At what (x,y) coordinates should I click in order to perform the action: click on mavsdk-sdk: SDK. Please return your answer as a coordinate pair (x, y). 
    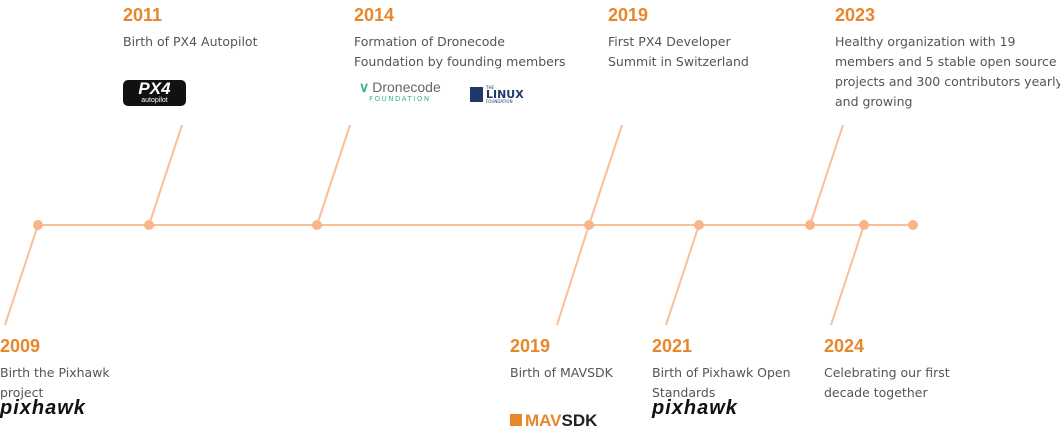
    Looking at the image, I should click on (579, 420).